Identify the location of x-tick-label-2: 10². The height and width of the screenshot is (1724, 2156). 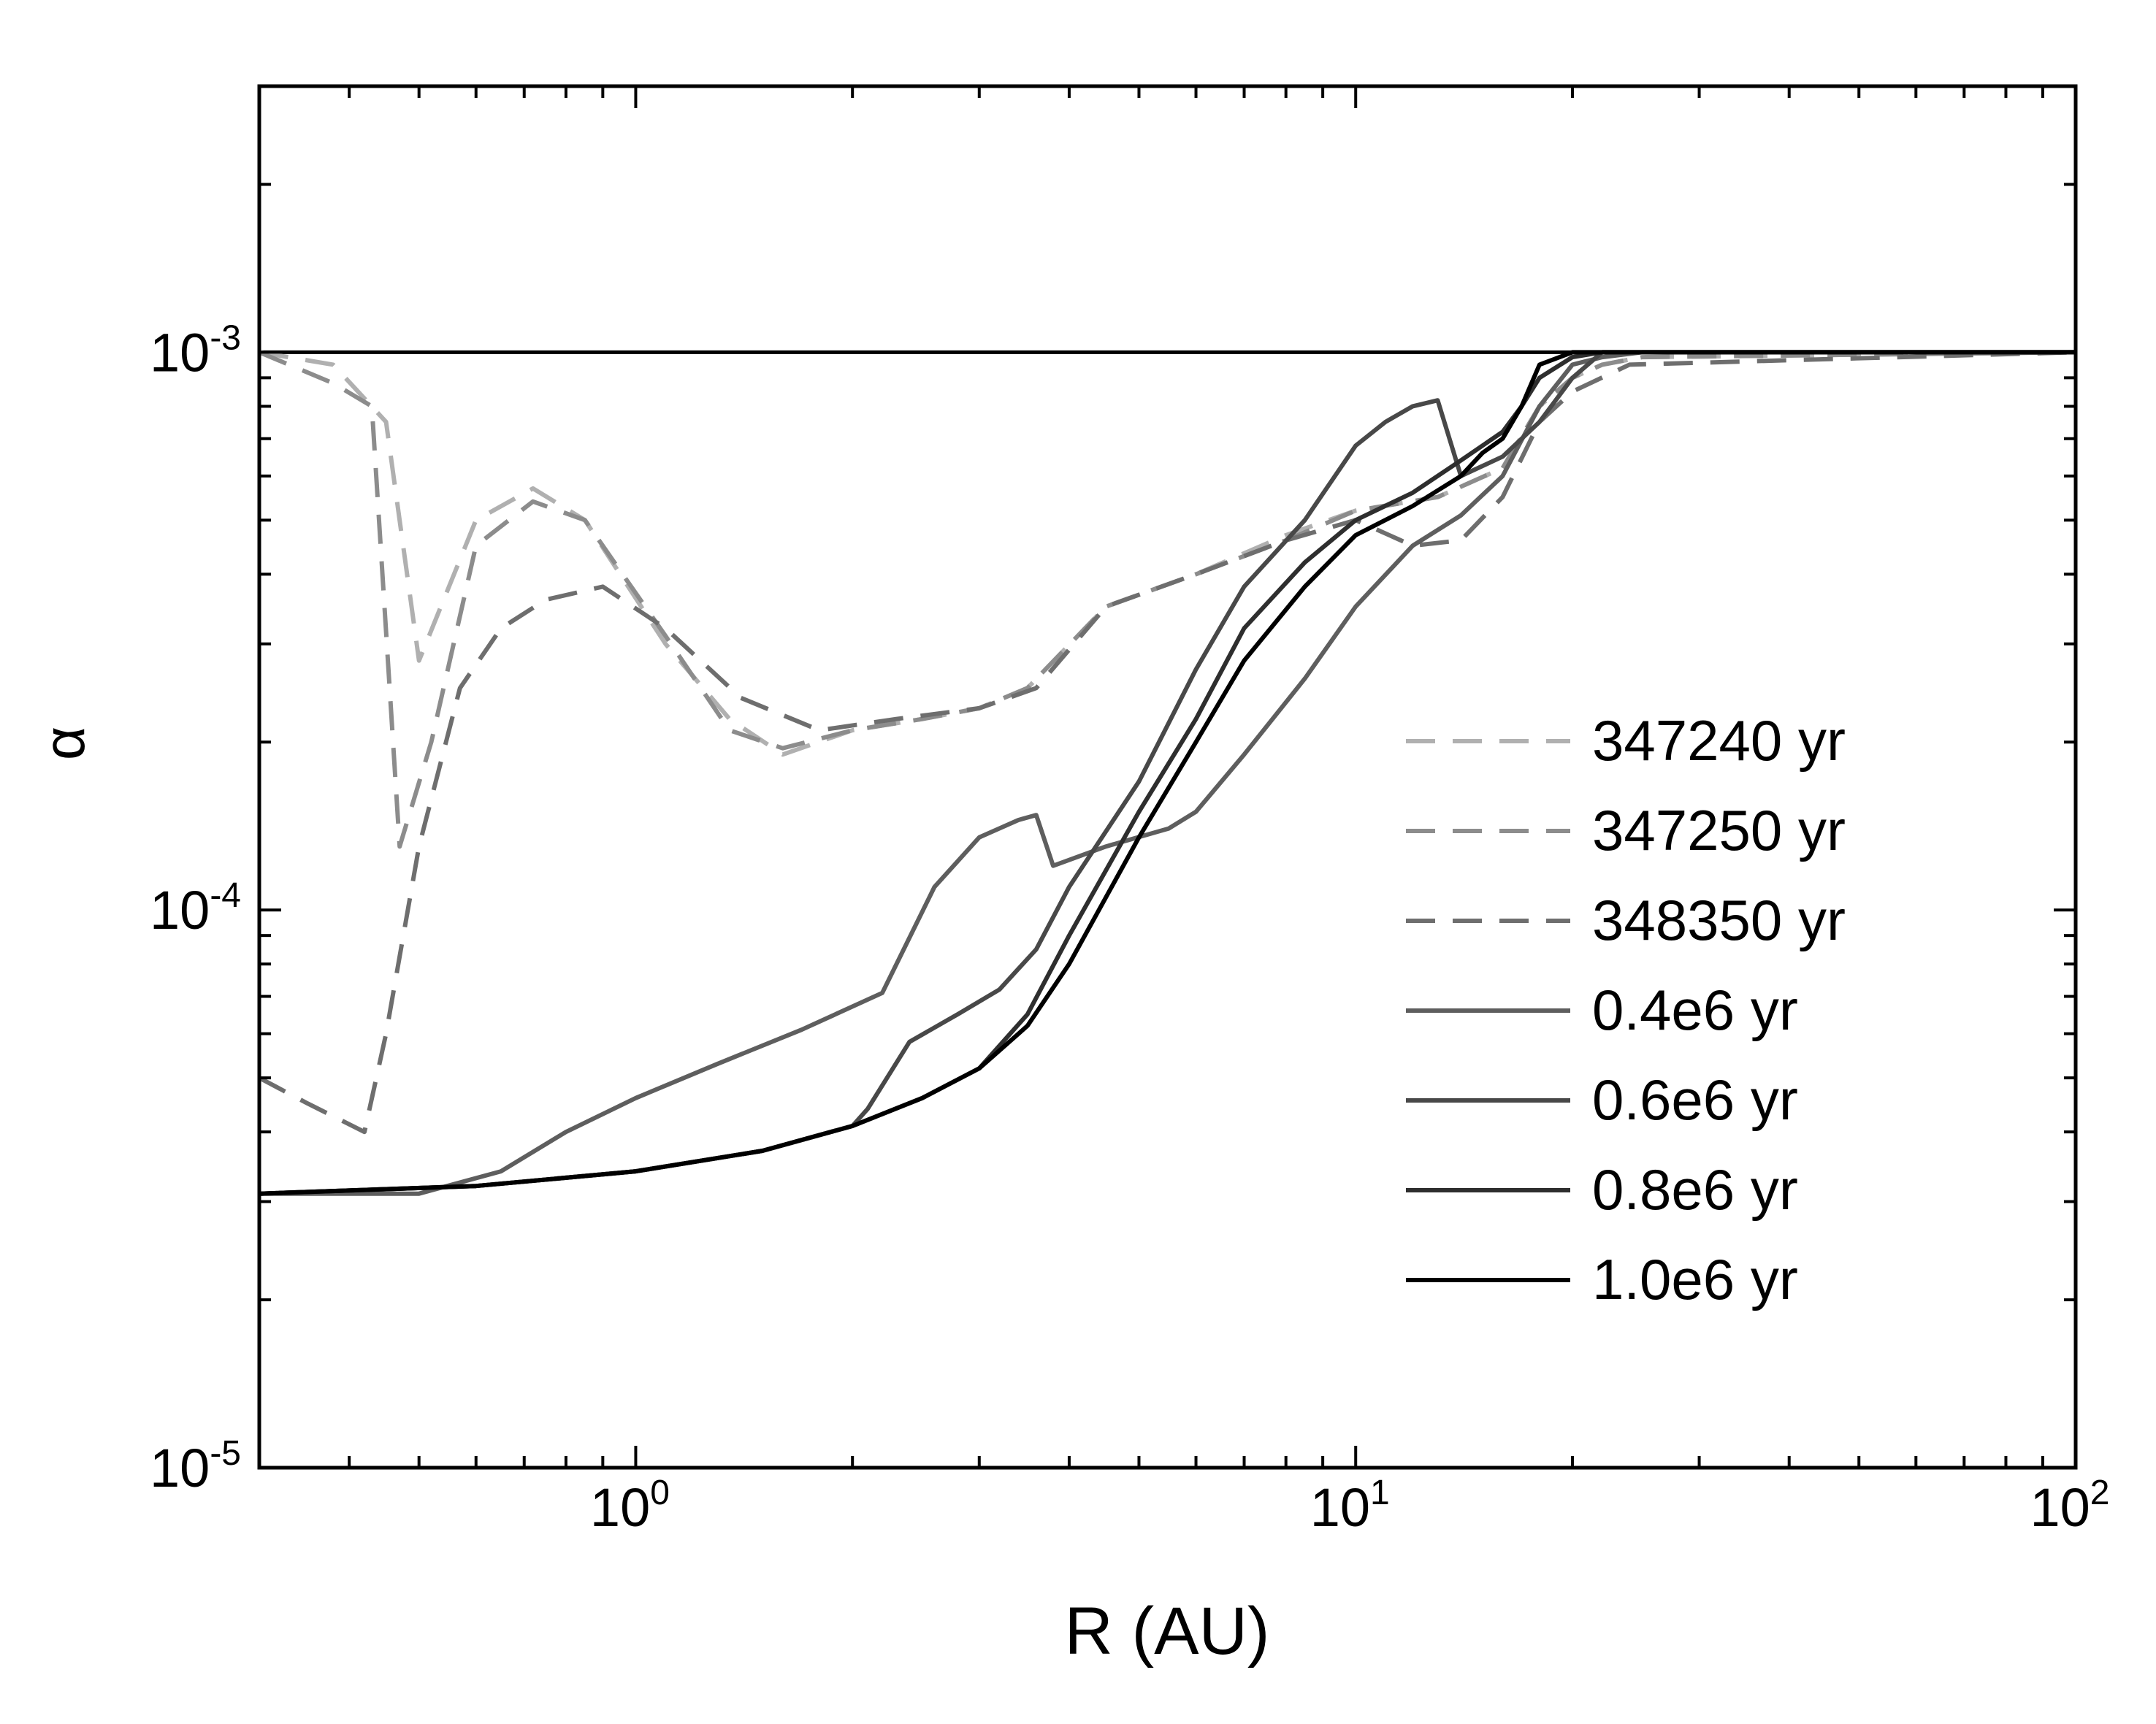
(2070, 1506).